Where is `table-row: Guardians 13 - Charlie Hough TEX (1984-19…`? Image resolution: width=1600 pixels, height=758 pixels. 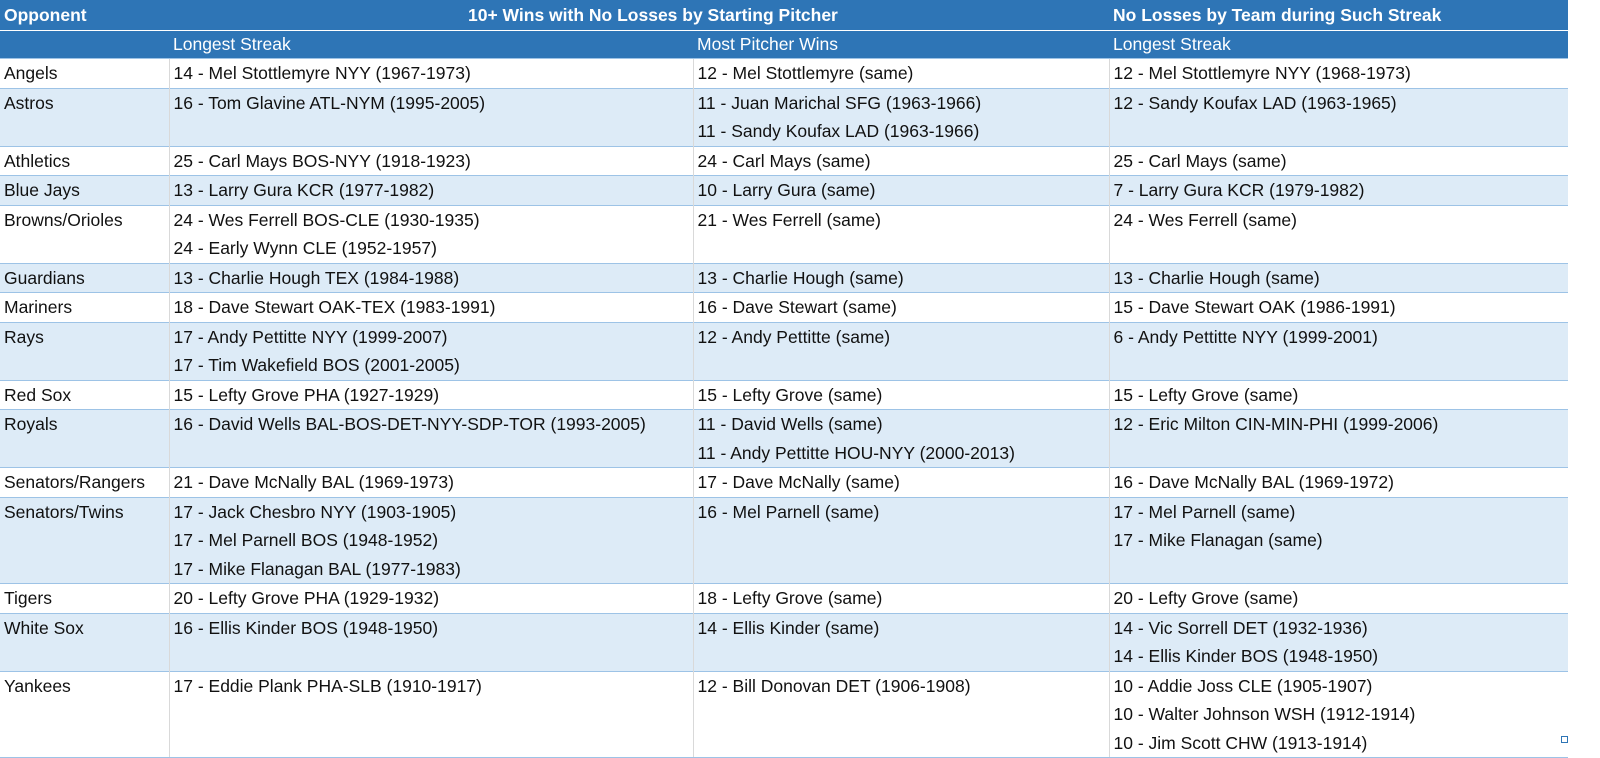 table-row: Guardians 13 - Charlie Hough TEX (1984-19… is located at coordinates (784, 277).